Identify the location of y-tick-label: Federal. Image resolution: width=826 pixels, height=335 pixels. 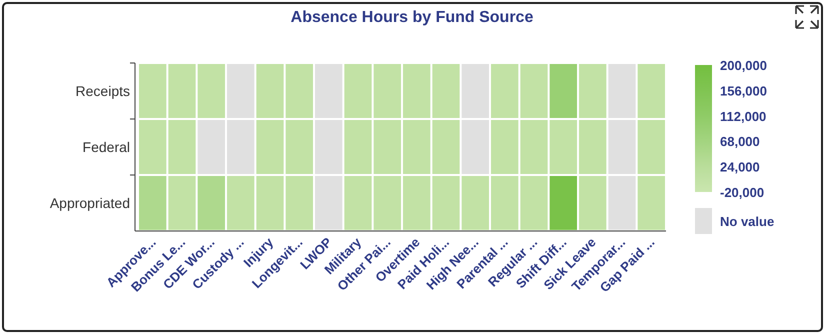
(106, 147).